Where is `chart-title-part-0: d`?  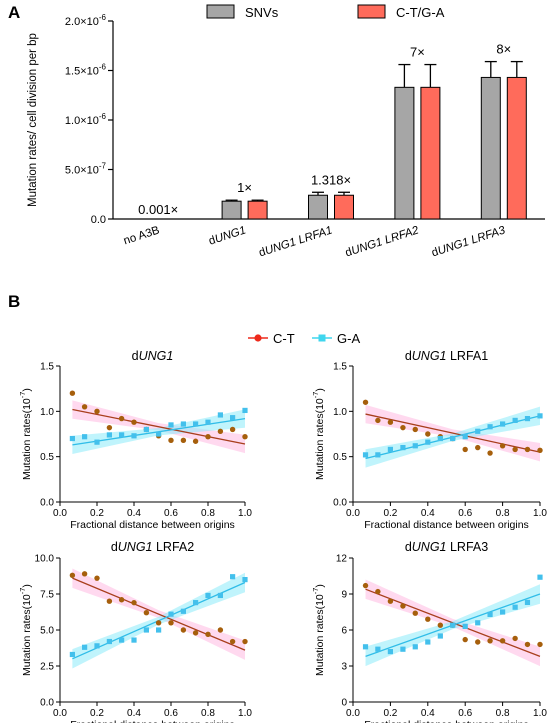
chart-title-part-0: d is located at coordinates (135, 356).